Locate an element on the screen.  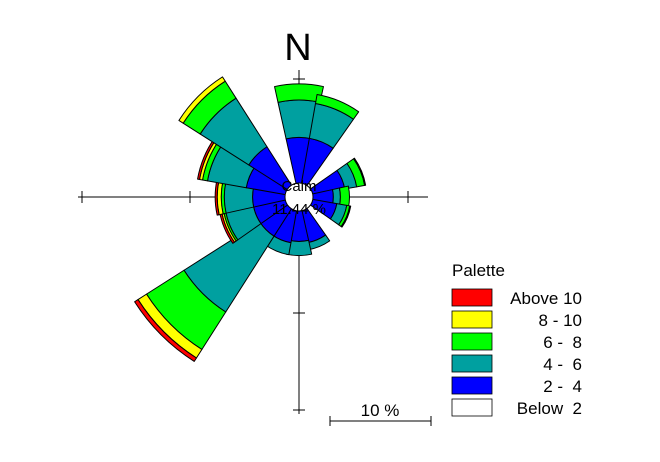
north-label: N is located at coordinates (297, 48).